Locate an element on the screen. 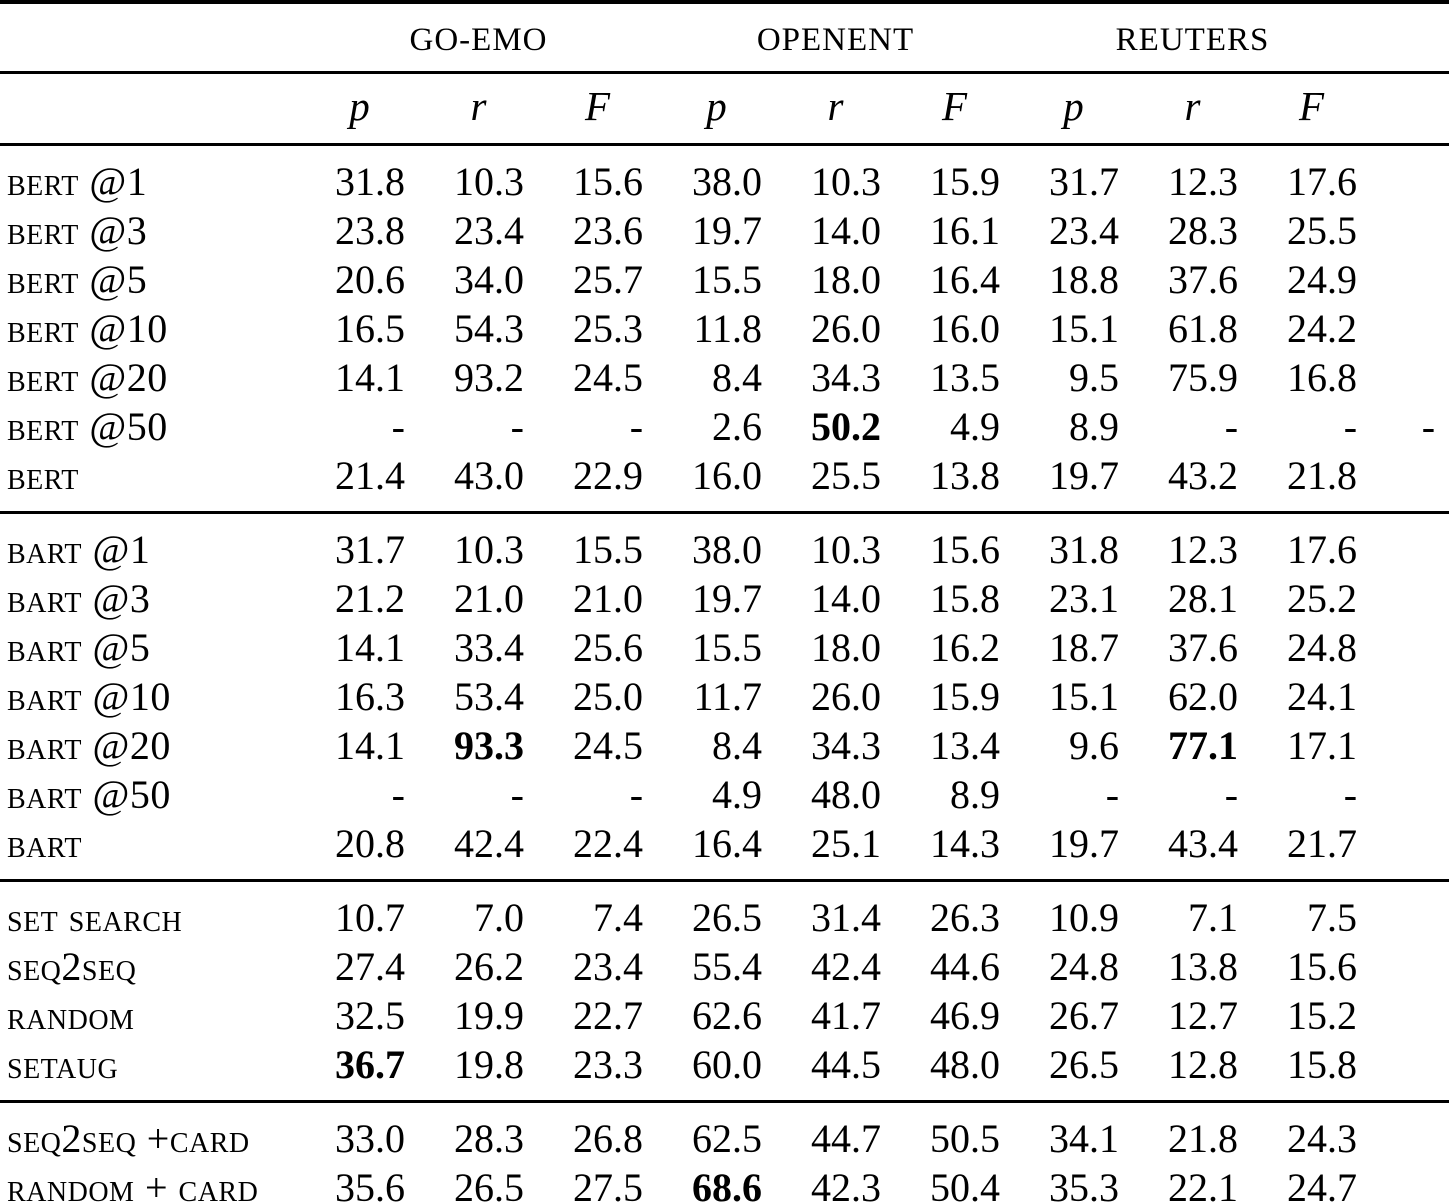 Image resolution: width=1449 pixels, height=1203 pixels. group-header-row: GO-EMO OPENENT REUTERS is located at coordinates (724, 38).